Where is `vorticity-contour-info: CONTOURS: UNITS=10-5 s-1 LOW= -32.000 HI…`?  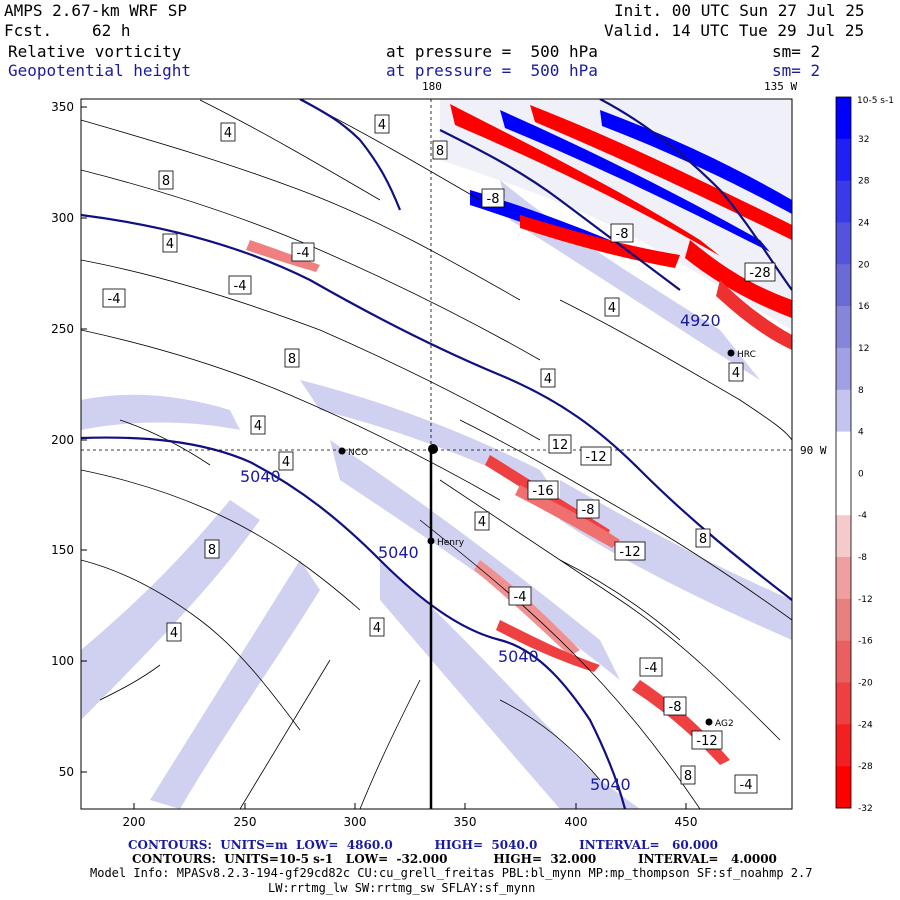 vorticity-contour-info: CONTOURS: UNITS=10-5 s-1 LOW= -32.000 HI… is located at coordinates (454, 859).